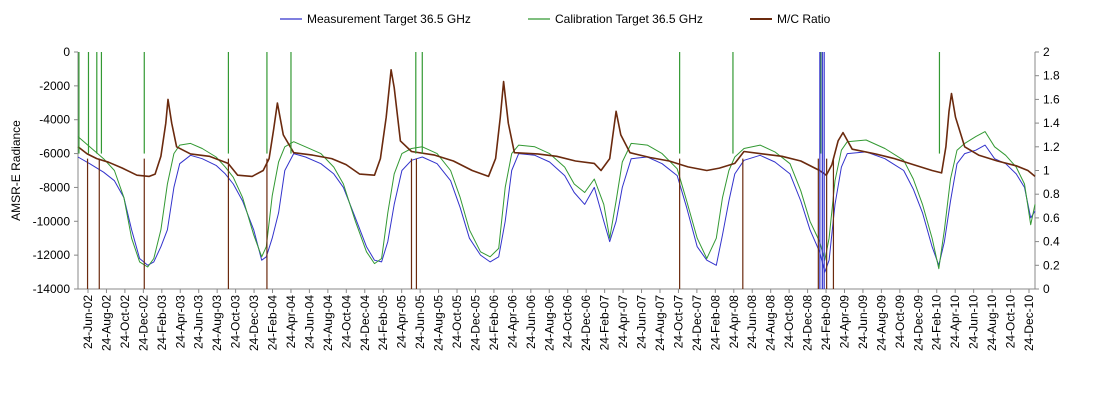 This screenshot has height=400, width=1113. I want to click on x-tick-label: 24-Jun-08, so click(752, 322).